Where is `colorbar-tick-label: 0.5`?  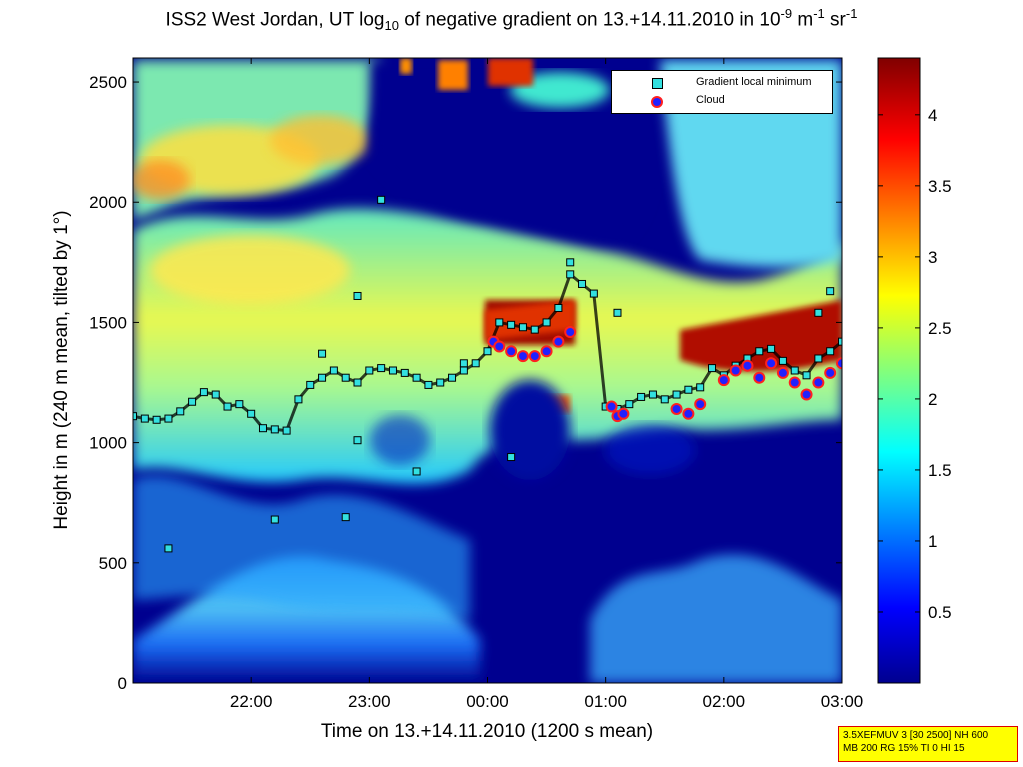 colorbar-tick-label: 0.5 is located at coordinates (940, 612).